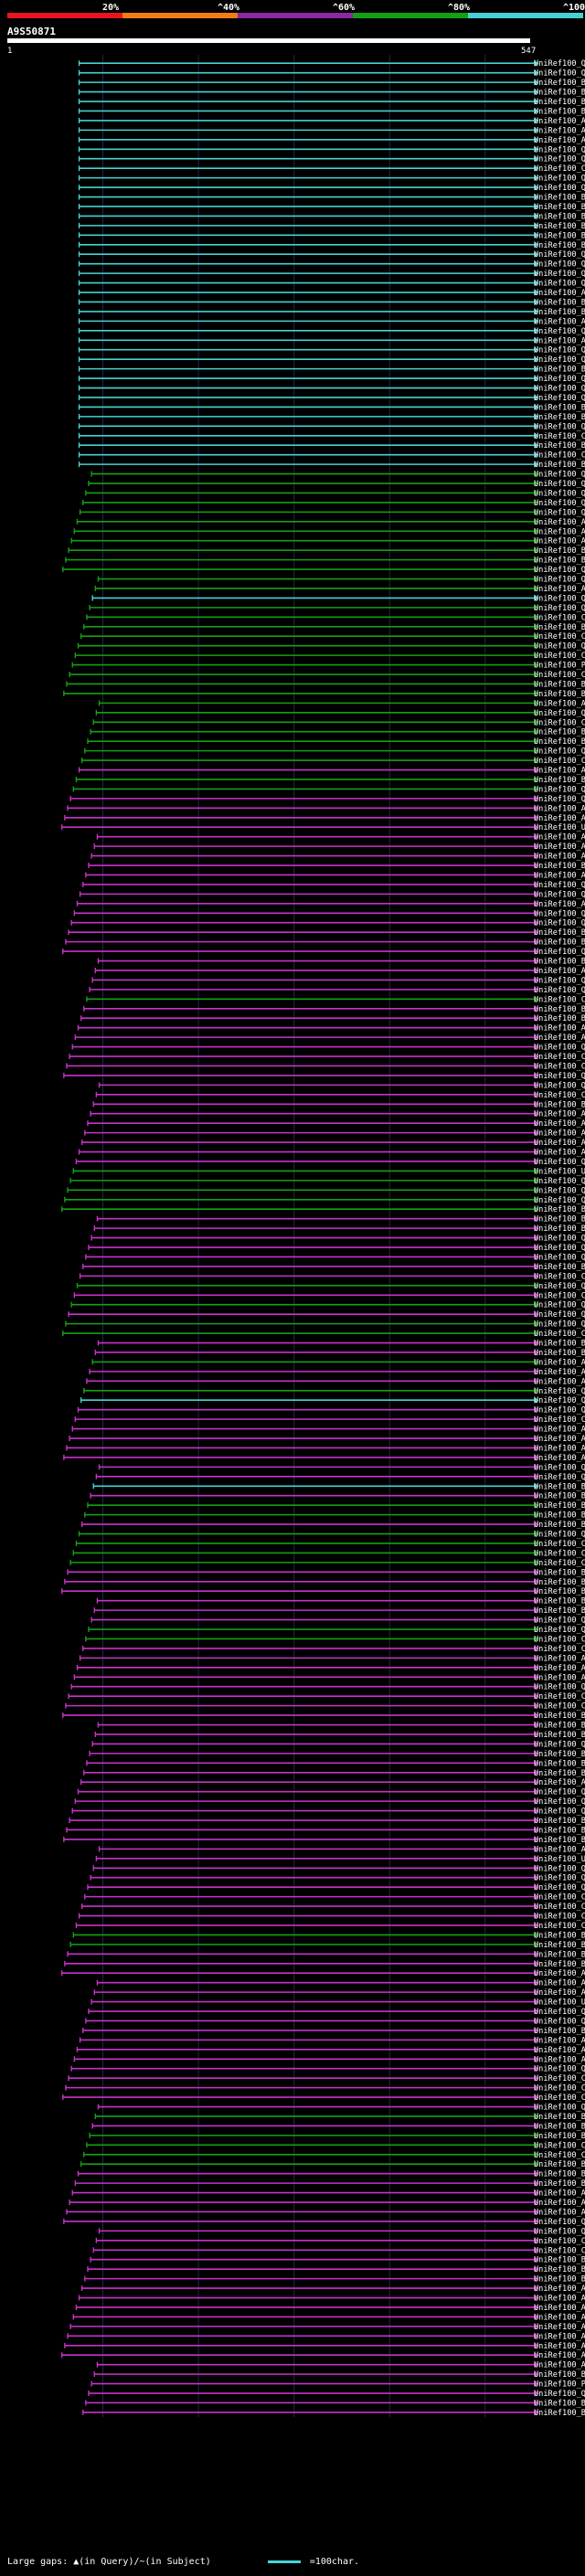  What do you see at coordinates (331, 64) in the screenshot?
I see `hit-row: UniRef100_Q0WWH4` at bounding box center [331, 64].